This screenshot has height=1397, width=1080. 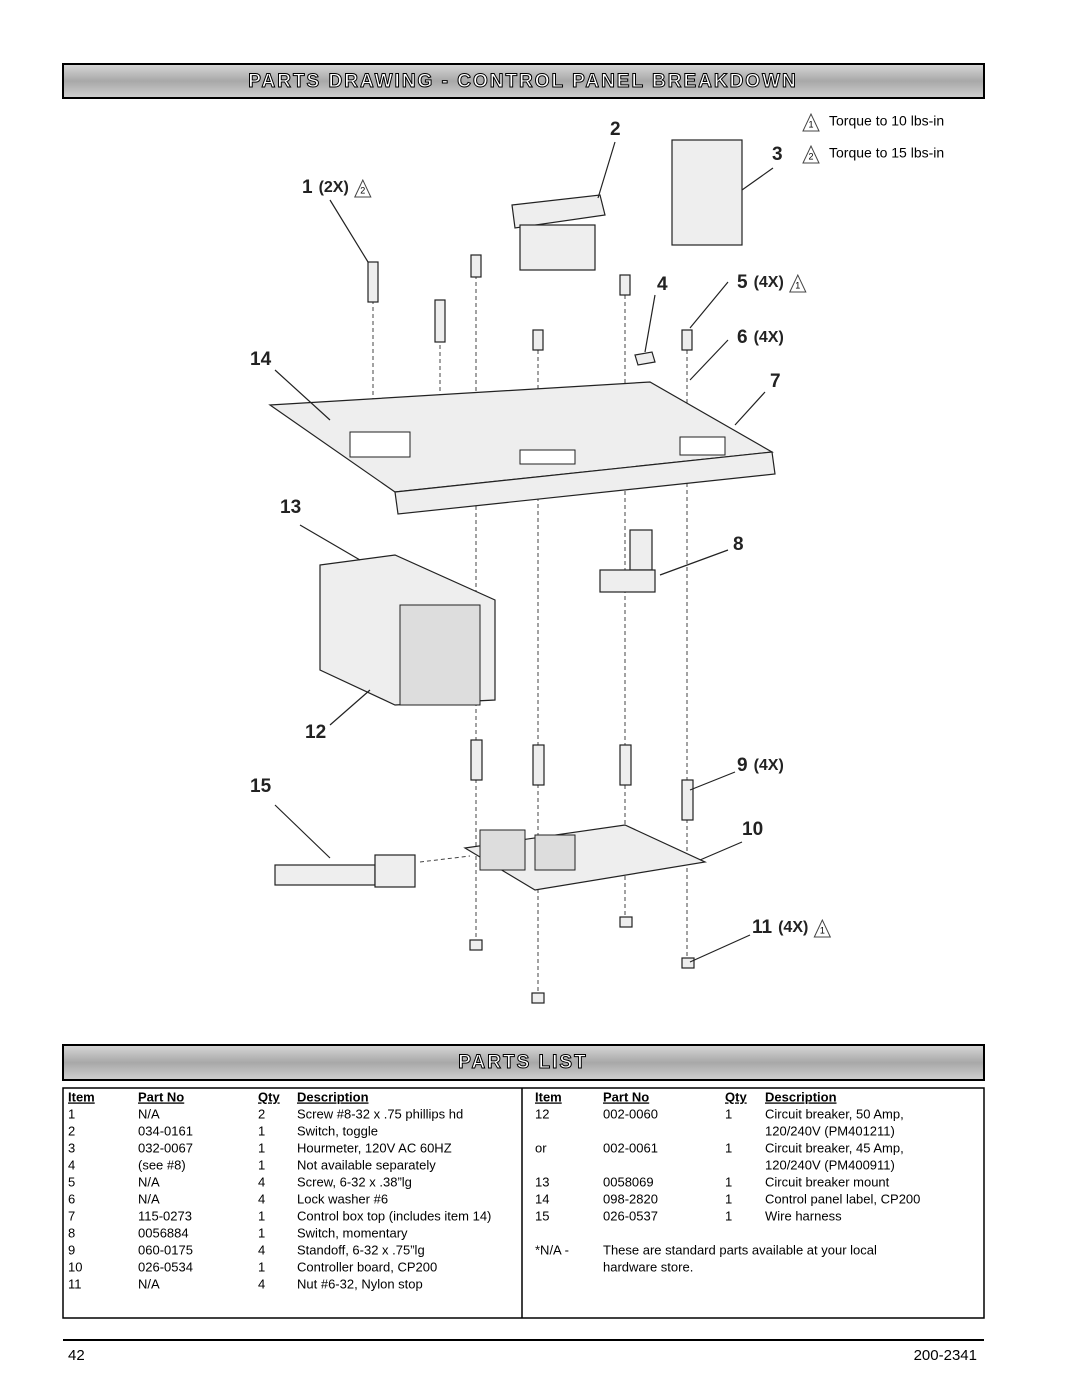 What do you see at coordinates (630, 1215) in the screenshot?
I see `cell-part-no: 026-0537` at bounding box center [630, 1215].